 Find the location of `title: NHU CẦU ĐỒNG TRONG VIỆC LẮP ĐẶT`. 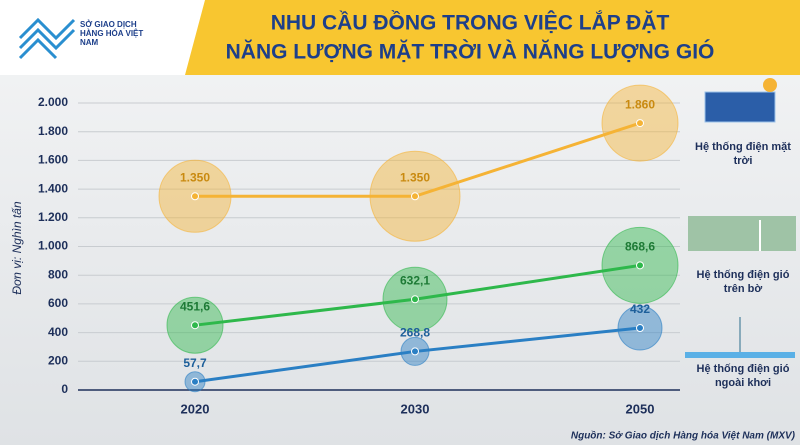

title: NHU CẦU ĐỒNG TRONG VIỆC LẮP ĐẶT is located at coordinates (470, 23).